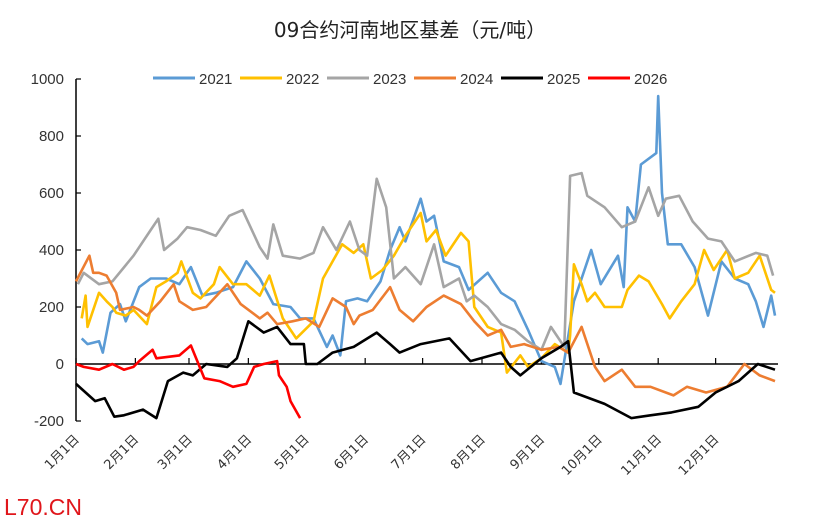 The height and width of the screenshot is (528, 826). Describe the element at coordinates (47, 79) in the screenshot. I see `y-tick-label: 1000` at that location.